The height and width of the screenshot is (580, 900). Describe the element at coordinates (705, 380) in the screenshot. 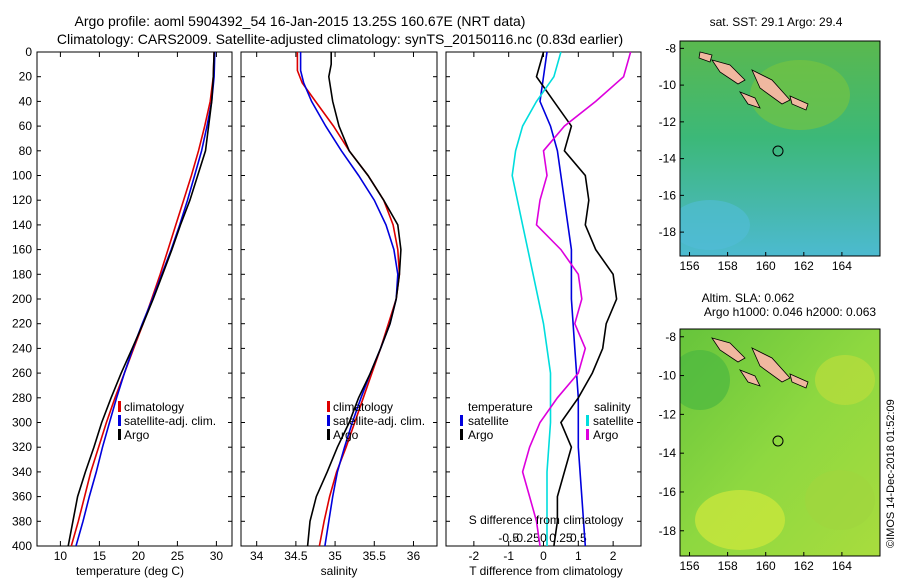

I see `sla-low-patch` at that location.